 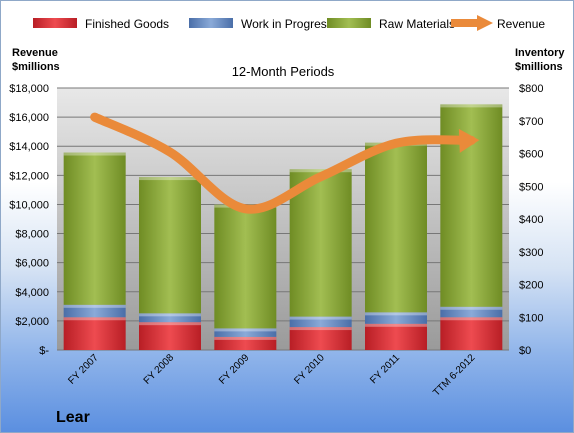 I want to click on right-tick-label: $300, so click(x=531, y=253).